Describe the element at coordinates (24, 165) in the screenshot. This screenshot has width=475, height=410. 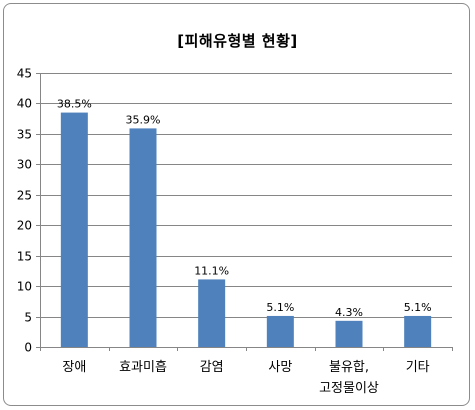
I see `y-tick-label: 30` at that location.